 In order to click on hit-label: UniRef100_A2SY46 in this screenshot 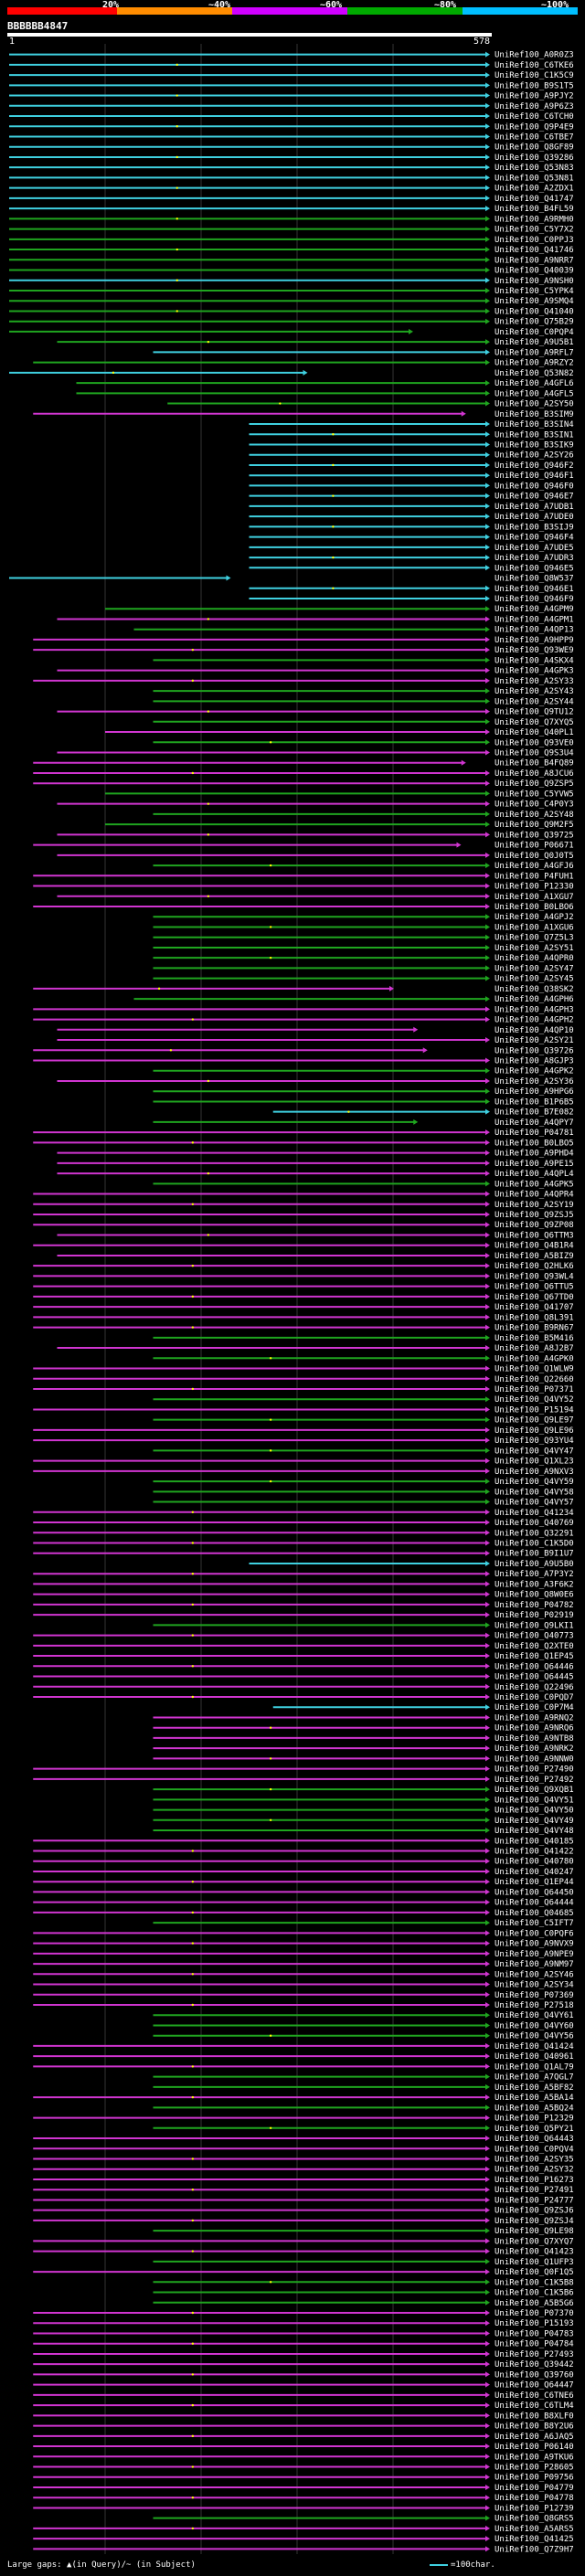, I will do `click(535, 1974)`.